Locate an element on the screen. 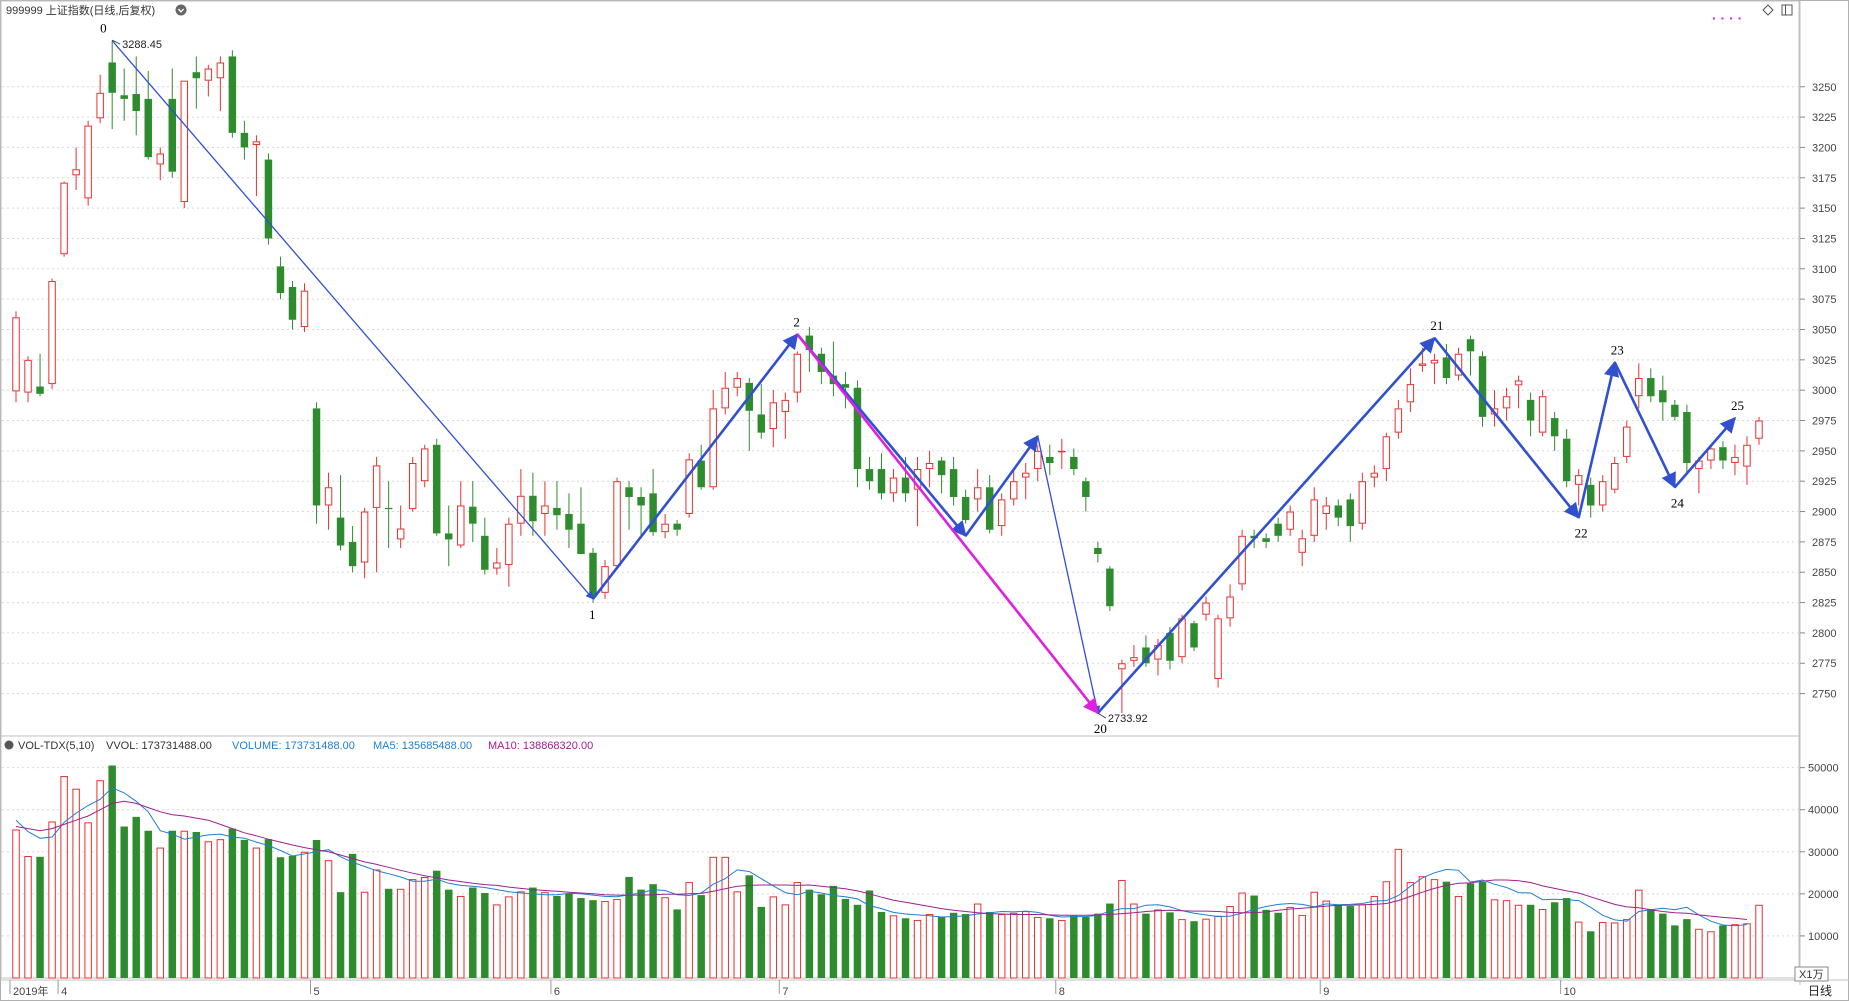  price-tick-label: 3100 is located at coordinates (1824, 270).